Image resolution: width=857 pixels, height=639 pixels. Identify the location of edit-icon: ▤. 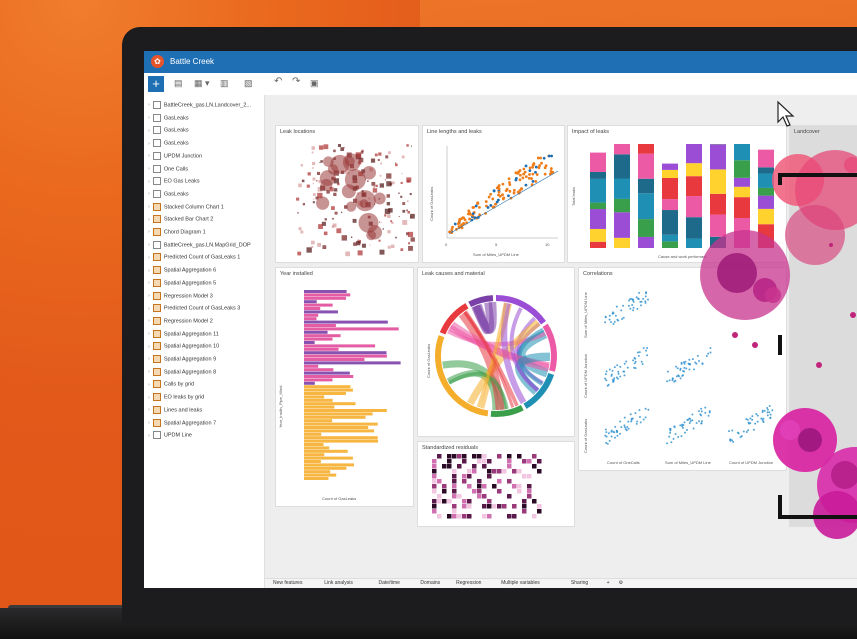
(178, 83).